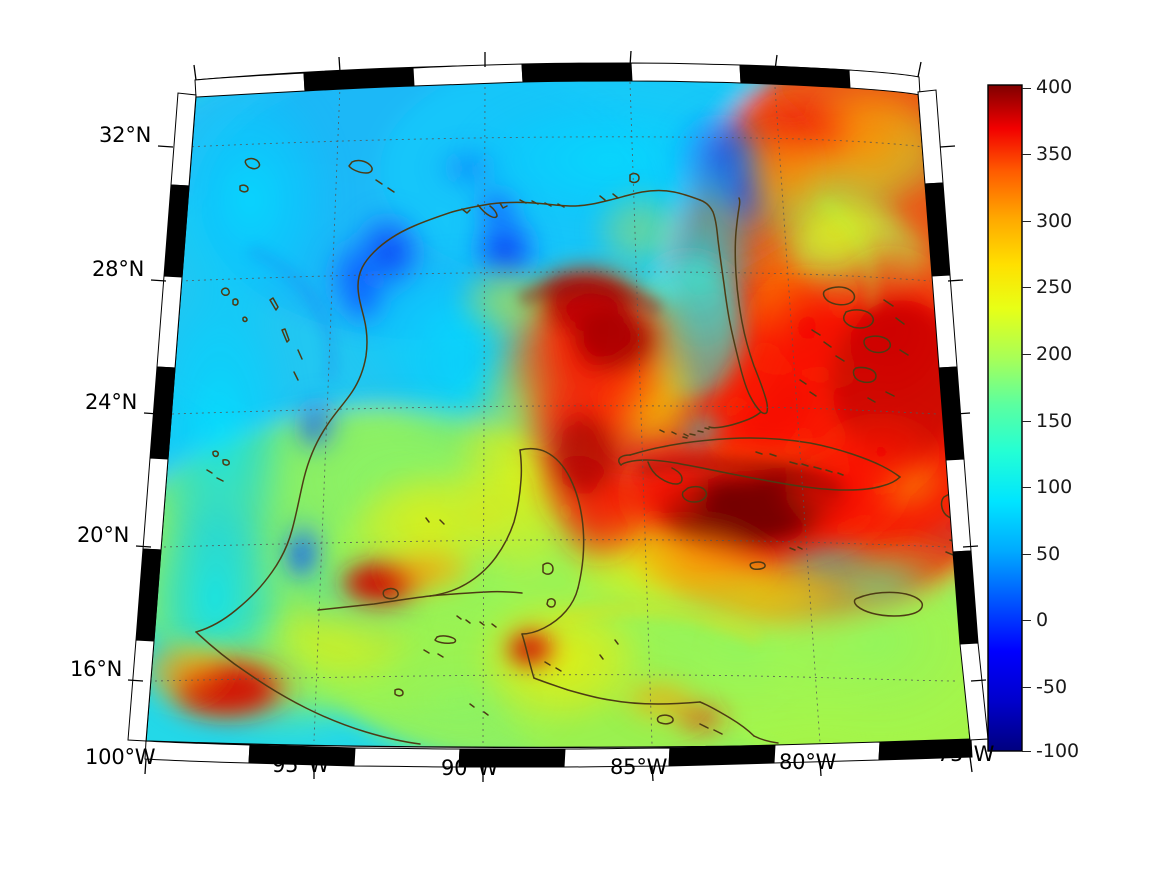  Describe the element at coordinates (1048, 554) in the screenshot. I see `cb-label-50: 50` at that location.